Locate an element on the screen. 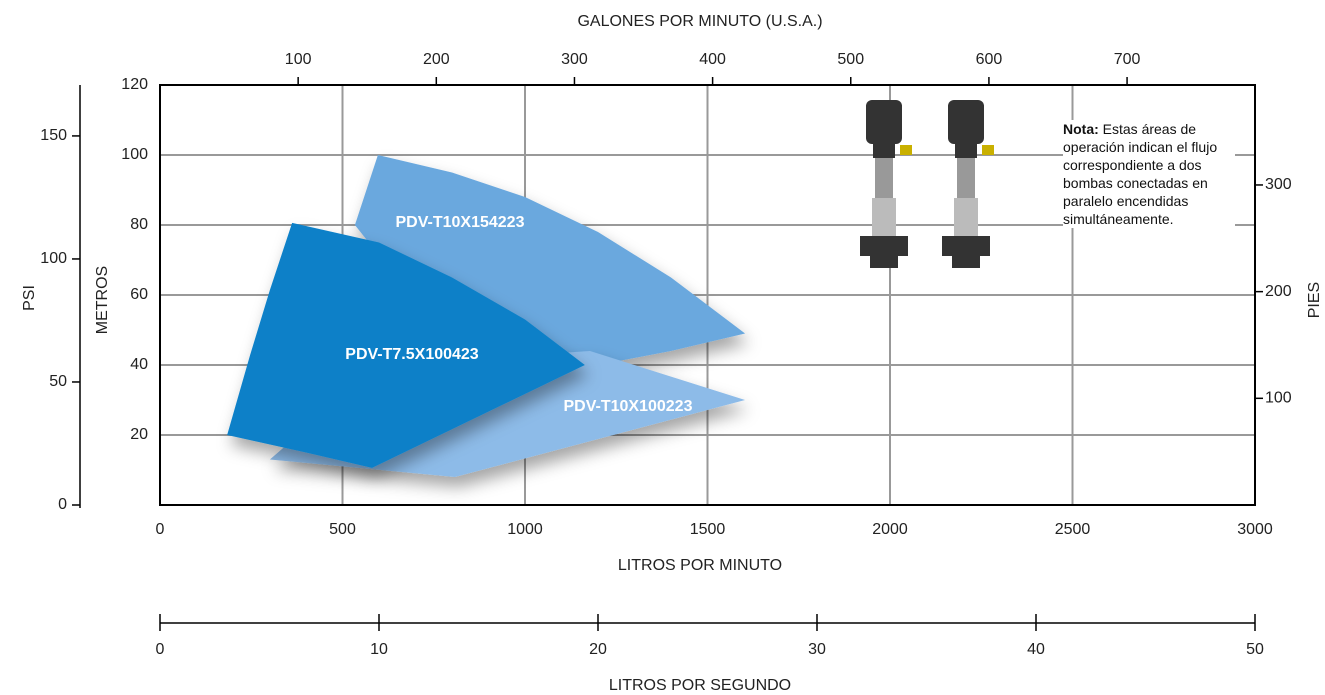 The width and height of the screenshot is (1325, 695). area-label: PDV-T10X154223 is located at coordinates (460, 222).